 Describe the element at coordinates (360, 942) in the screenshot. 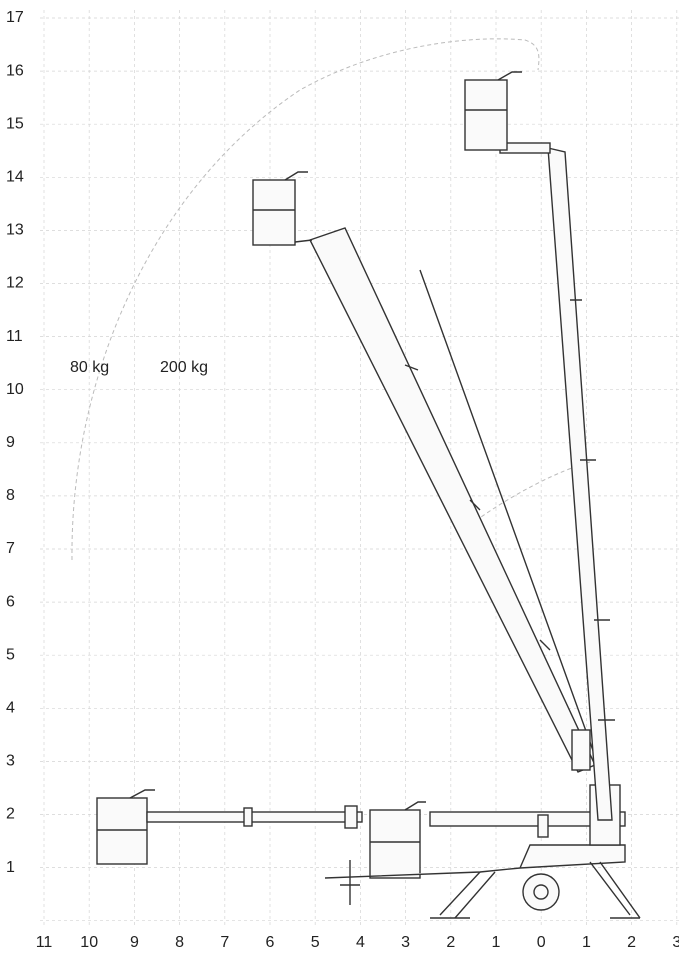

I see `x-axis-label: 4` at that location.